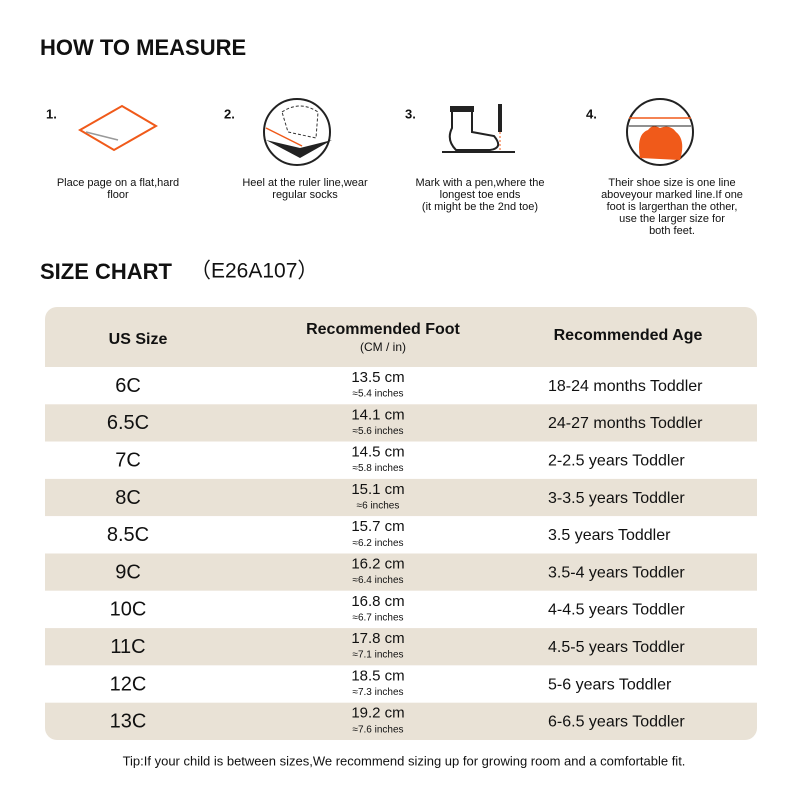 This screenshot has height=800, width=800. I want to click on step-text: foot is largerthan the other,, so click(672, 207).